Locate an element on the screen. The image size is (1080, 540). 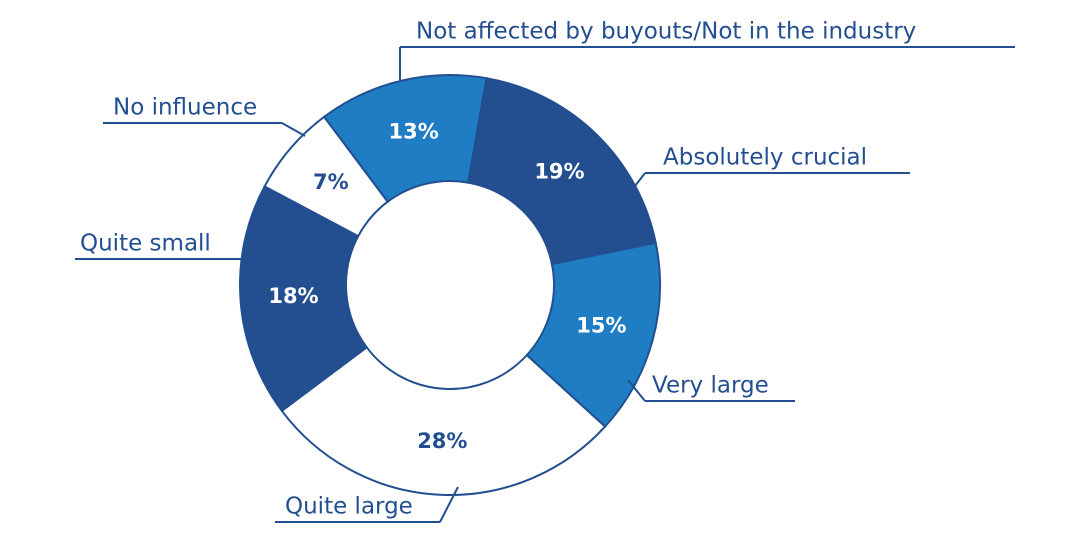
value-label: 15% is located at coordinates (601, 326).